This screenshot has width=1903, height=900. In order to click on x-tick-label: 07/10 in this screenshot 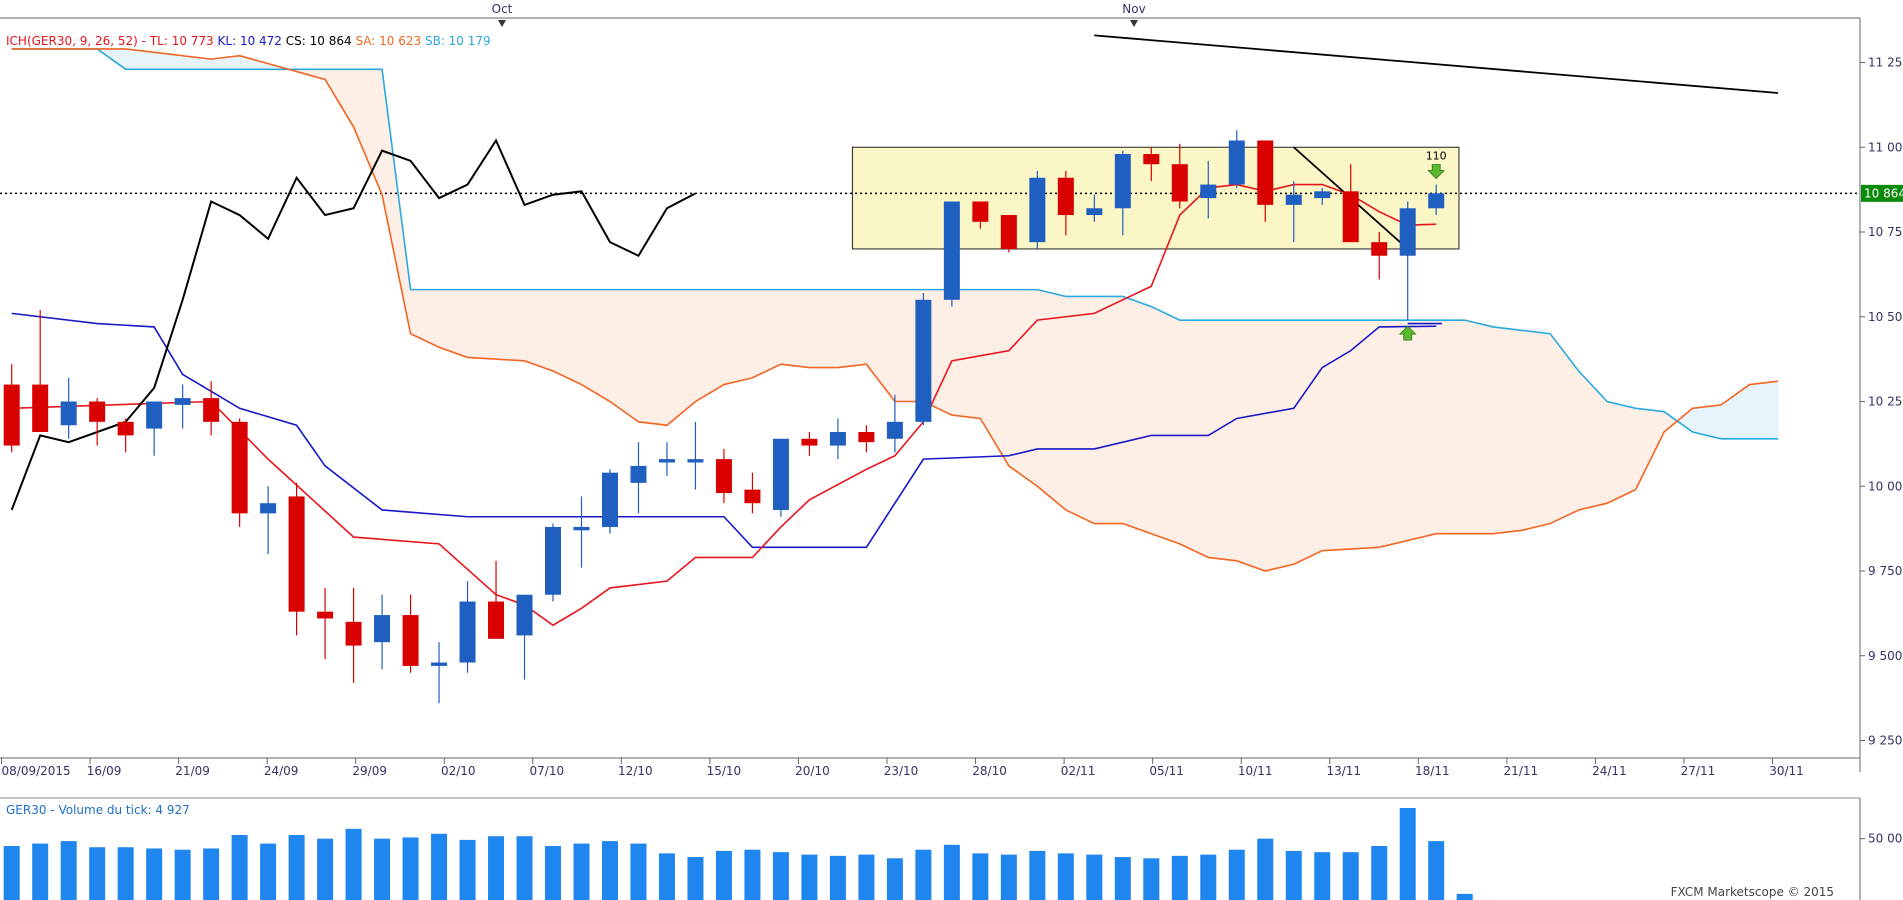, I will do `click(547, 771)`.